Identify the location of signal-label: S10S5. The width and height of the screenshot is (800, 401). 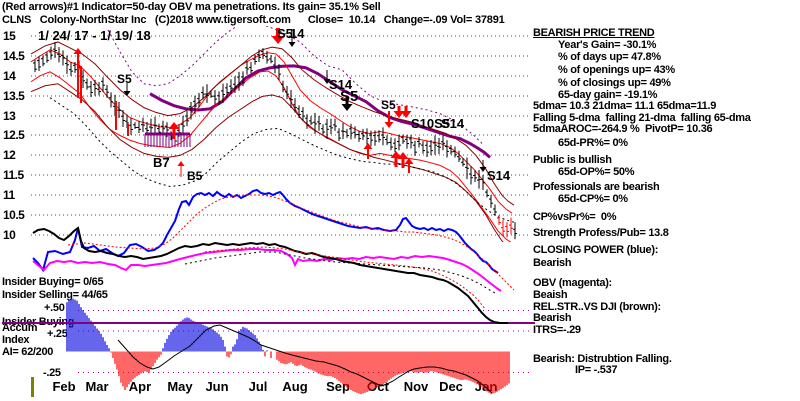
(430, 123).